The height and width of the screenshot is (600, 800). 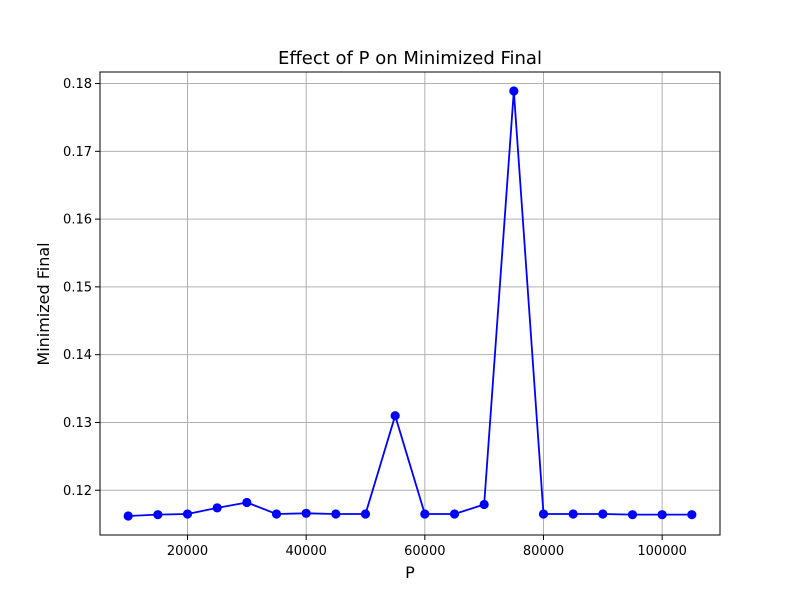 I want to click on x-tick-label: 80000, so click(x=543, y=551).